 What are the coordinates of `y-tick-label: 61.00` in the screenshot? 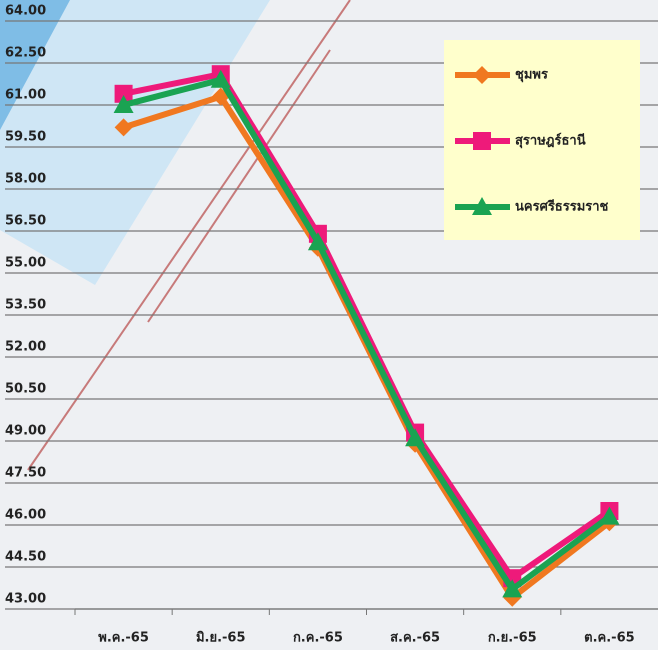 It's located at (25, 95).